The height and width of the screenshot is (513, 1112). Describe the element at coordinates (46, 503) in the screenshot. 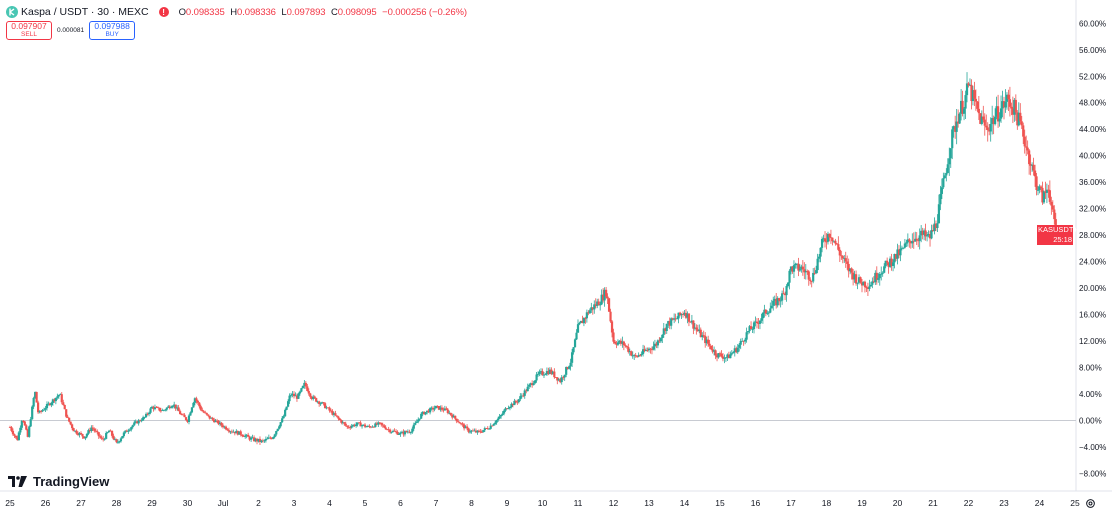

I see `x-tick-label: 26` at that location.